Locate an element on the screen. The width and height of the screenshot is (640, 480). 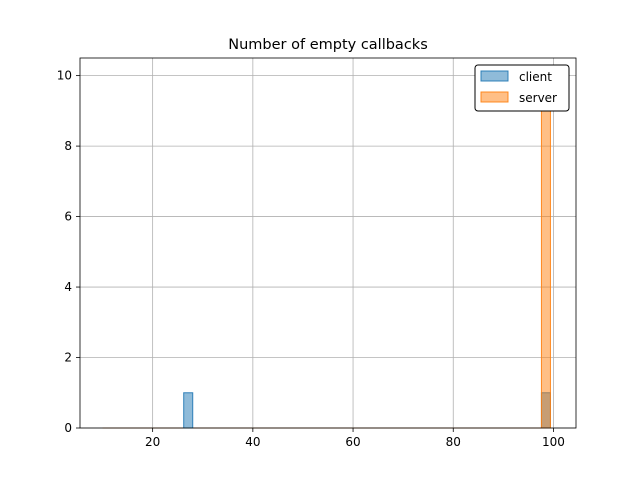
chart-title: Number of empty callbacks is located at coordinates (328, 45).